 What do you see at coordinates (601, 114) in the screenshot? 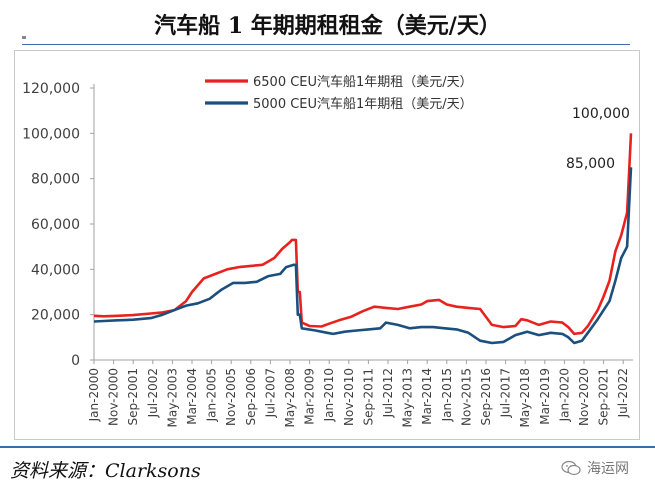
I see `data-label: 100,000` at bounding box center [601, 114].